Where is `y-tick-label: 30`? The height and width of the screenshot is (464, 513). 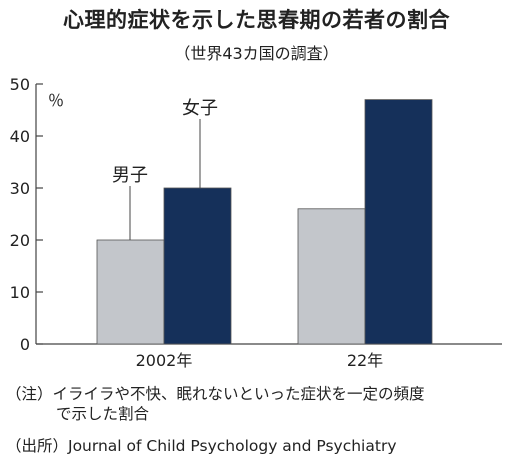 y-tick-label: 30 is located at coordinates (20, 188).